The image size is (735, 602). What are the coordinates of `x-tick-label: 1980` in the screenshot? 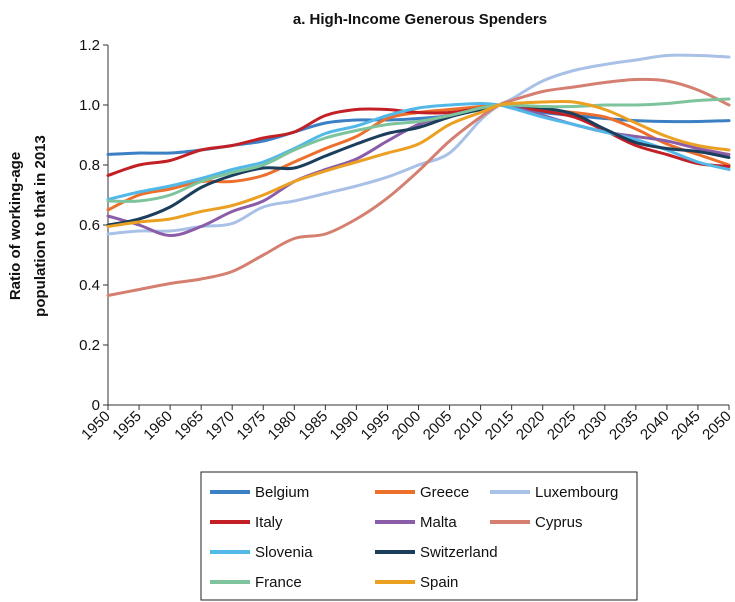 It's located at (283, 426).